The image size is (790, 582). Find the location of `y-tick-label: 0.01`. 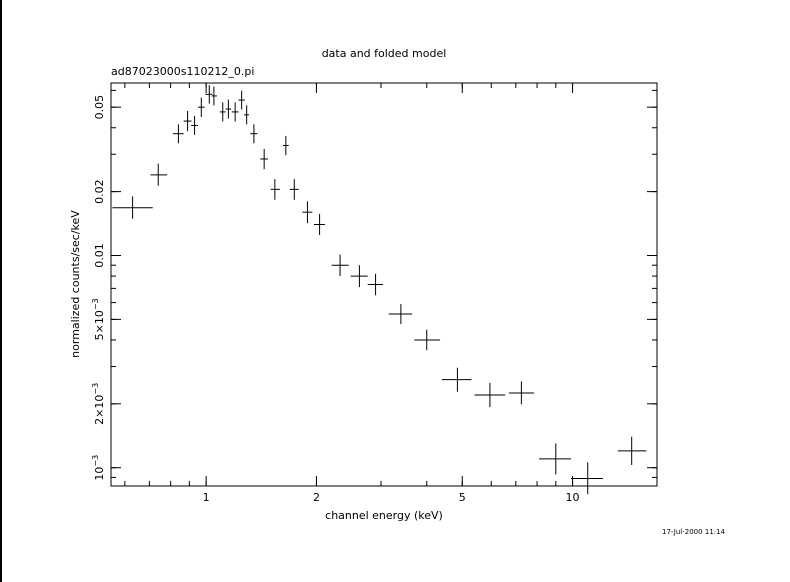

y-tick-label: 0.01 is located at coordinates (99, 255).